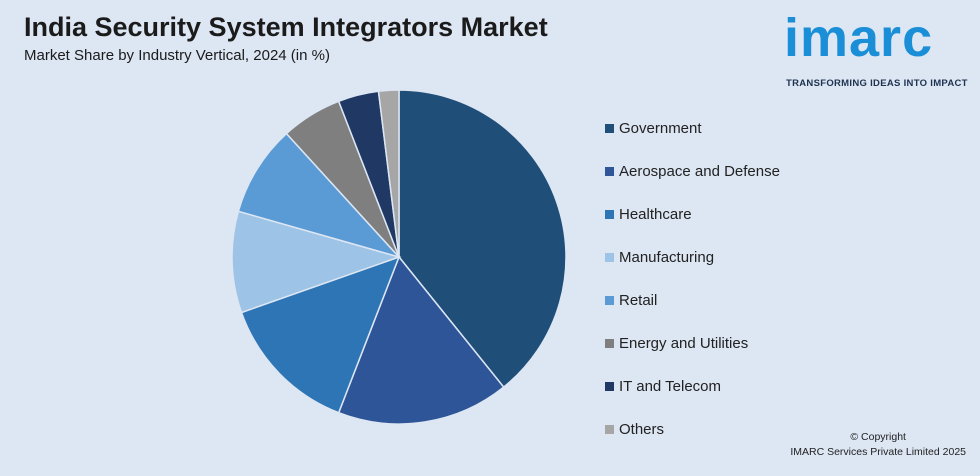  Describe the element at coordinates (878, 452) in the screenshot. I see `copyright-line-2: IMARC Services Private Limited 2025` at that location.